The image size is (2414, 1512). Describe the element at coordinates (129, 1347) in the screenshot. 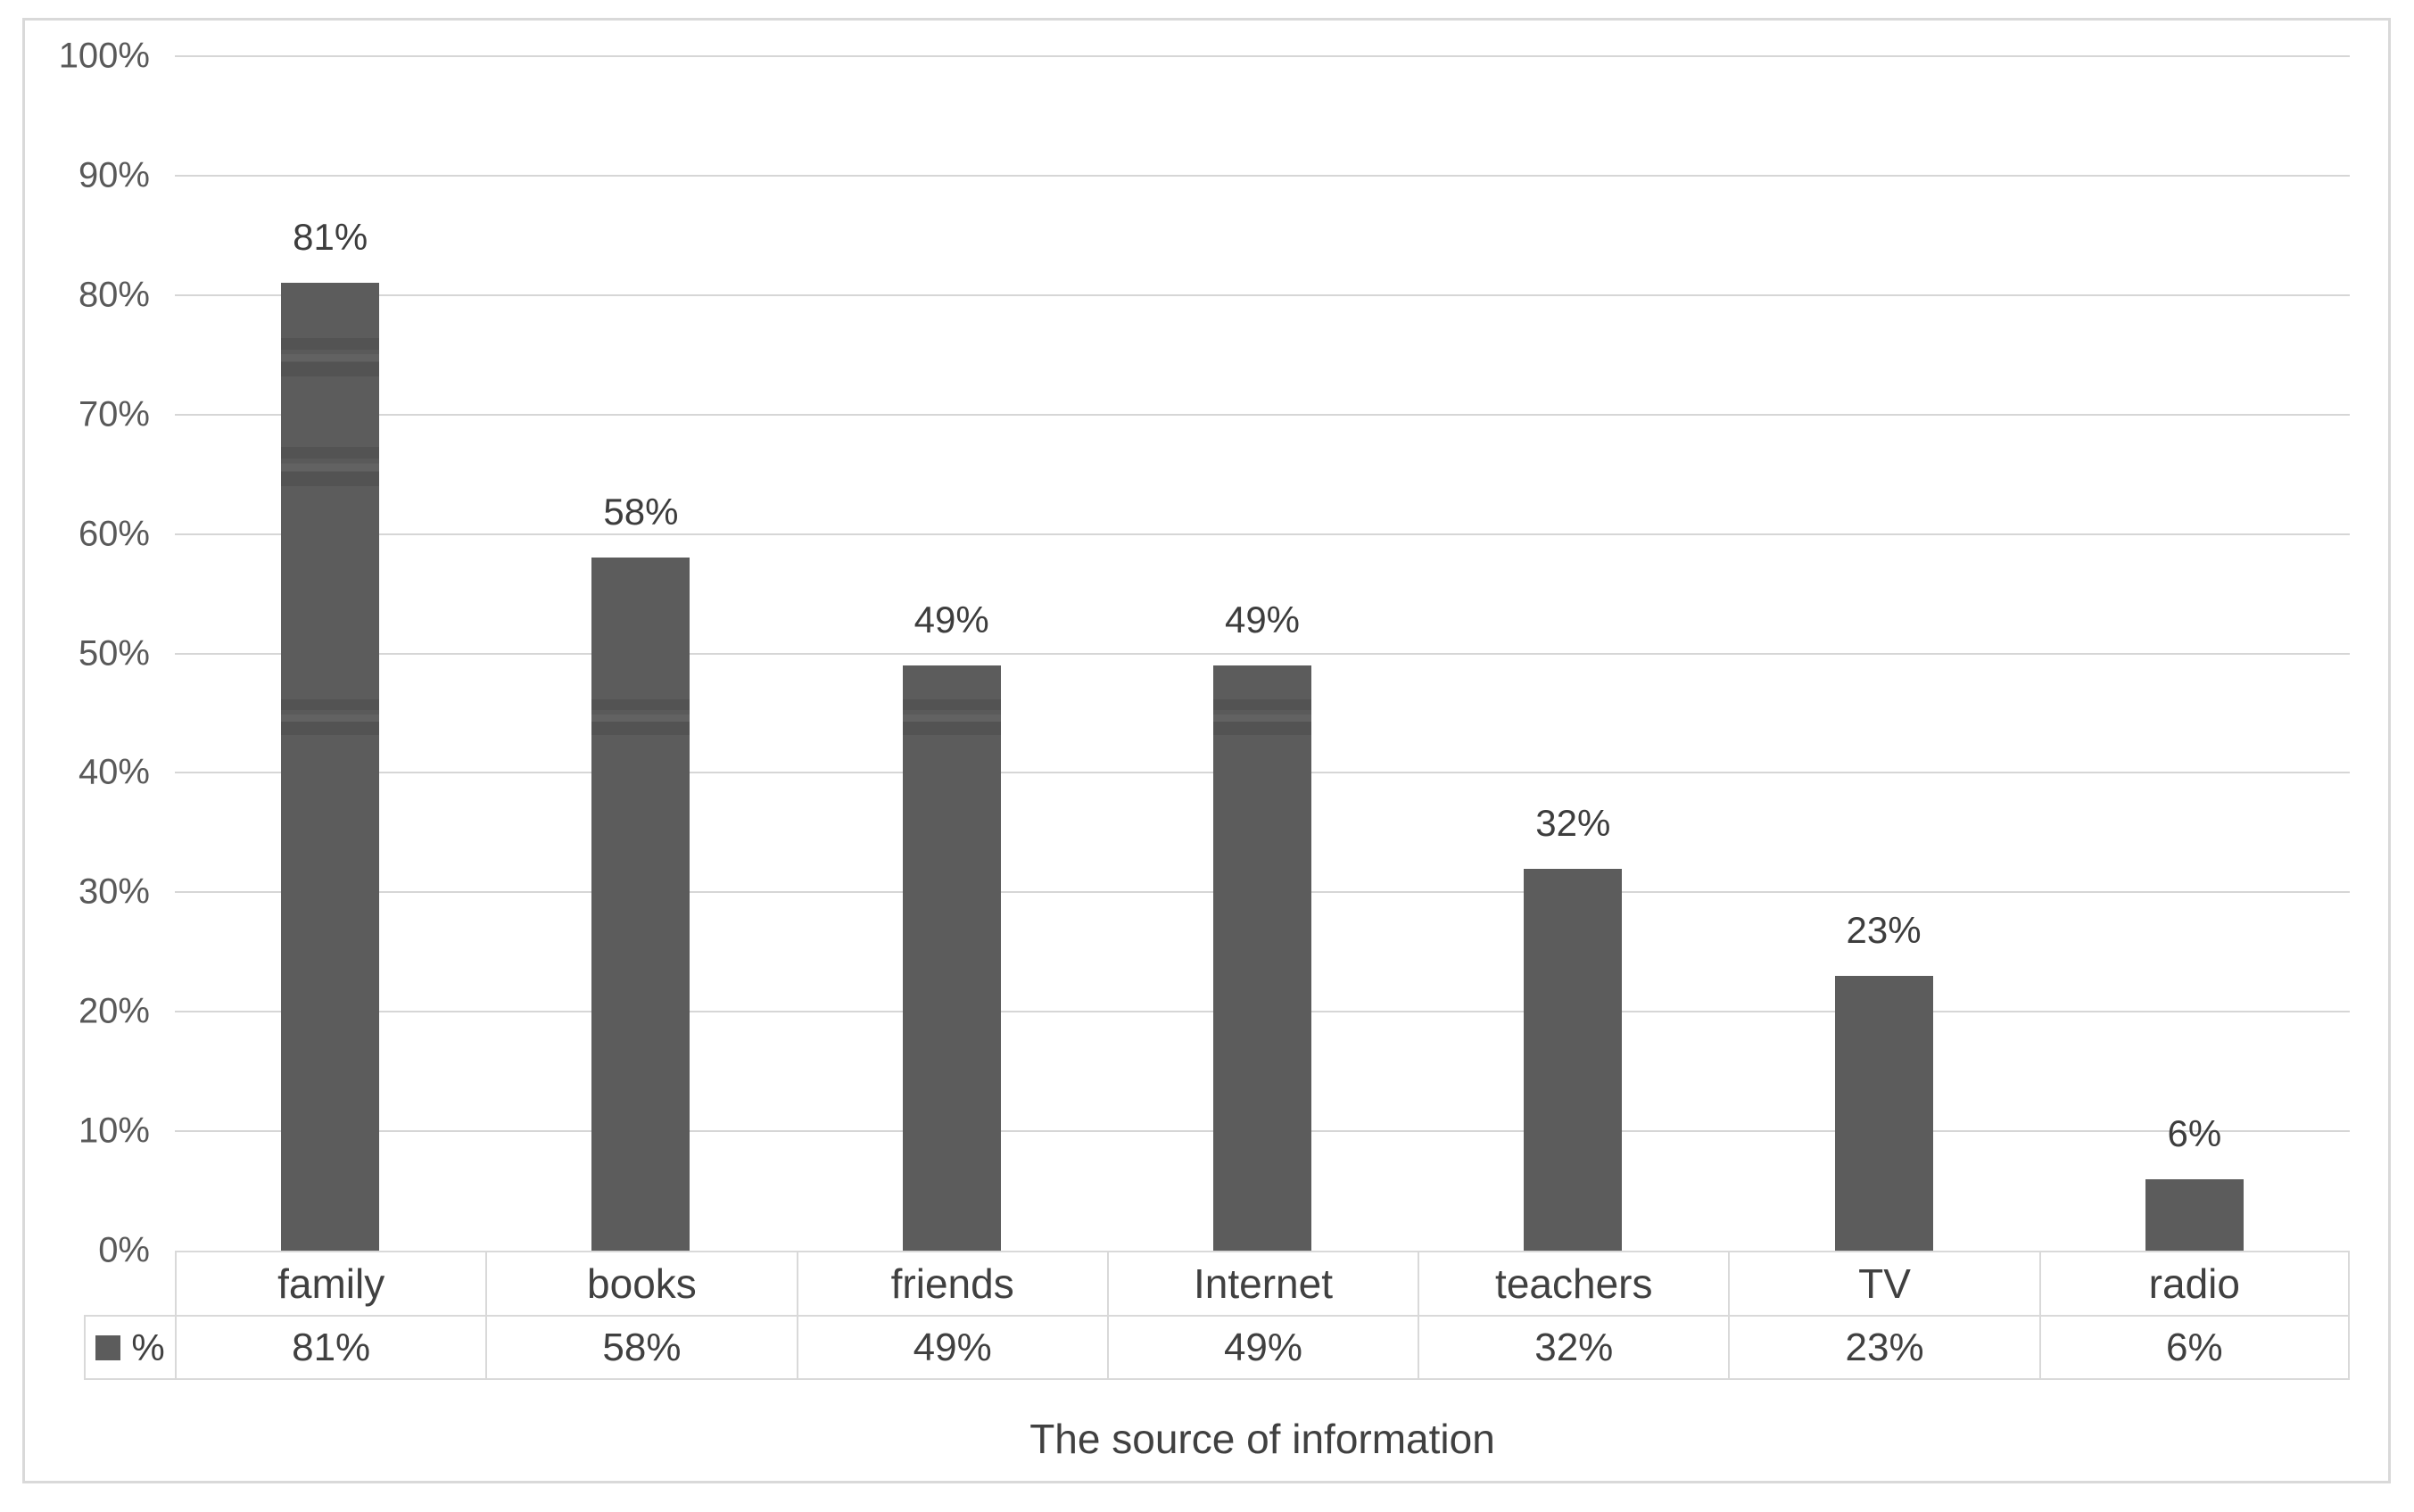

I see `legend-key-cell: %` at that location.